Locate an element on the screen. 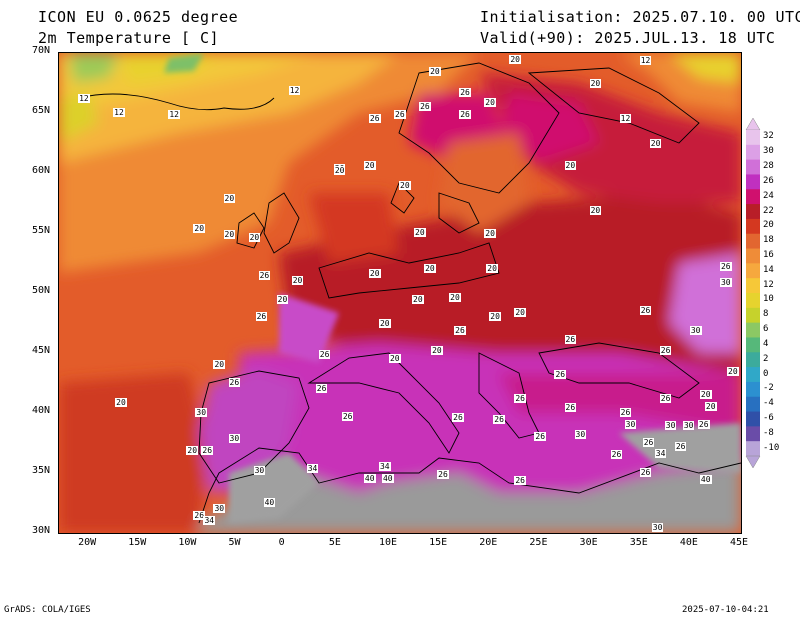 This screenshot has width=800, height=618. colorbar-value-label: 8 is located at coordinates (766, 314).